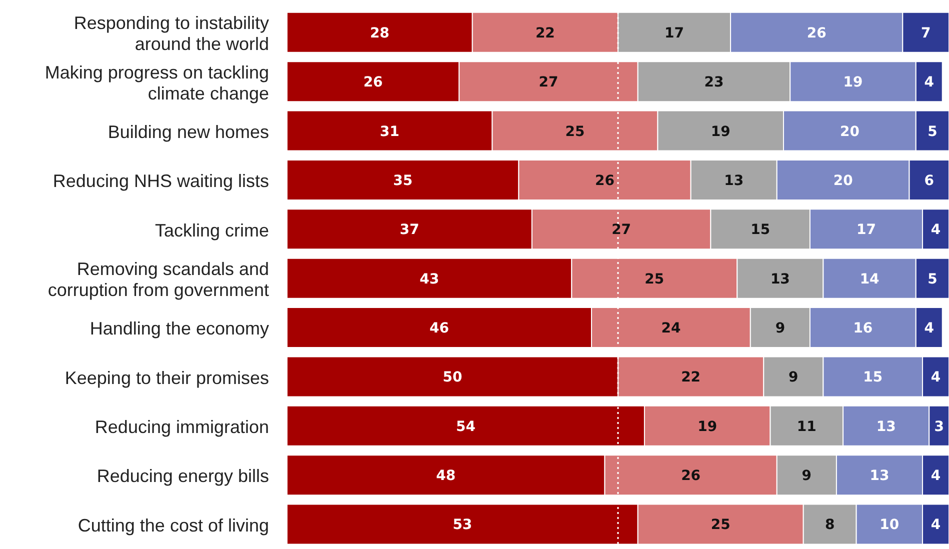 Image resolution: width=949 pixels, height=549 pixels. What do you see at coordinates (156, 83) in the screenshot?
I see `y-tick-label: Making progress on tackling climate change` at bounding box center [156, 83].